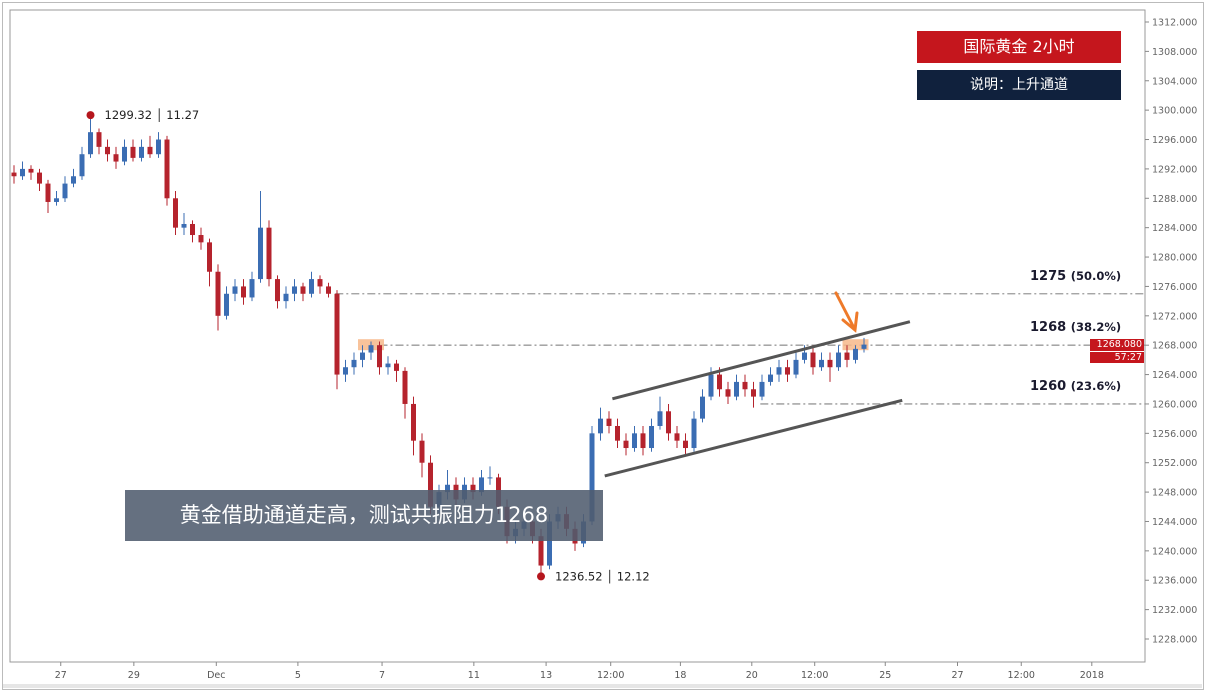 This screenshot has width=1206, height=692. Describe the element at coordinates (680, 675) in the screenshot. I see `x-tick-label: 18` at that location.